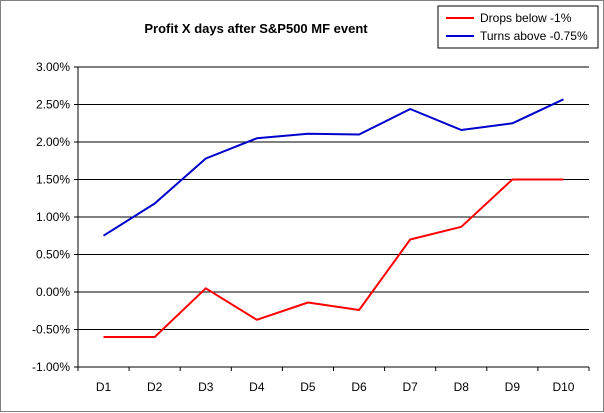 The height and width of the screenshot is (413, 604). I want to click on y-tick-label: -0.50%, so click(51, 330).